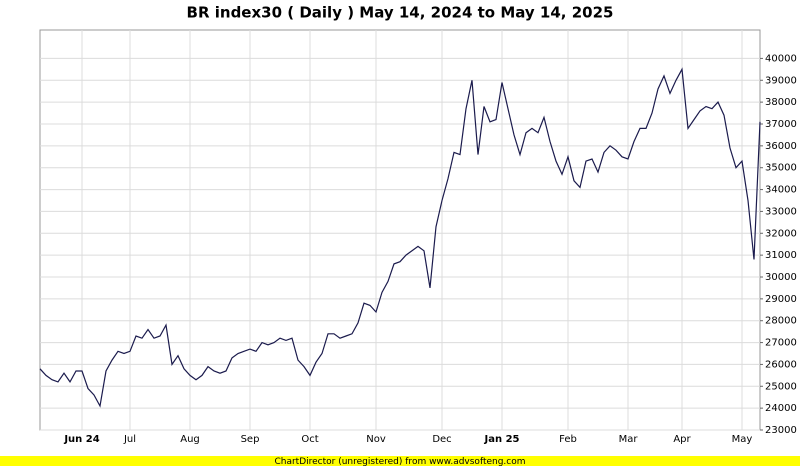 Image resolution: width=800 pixels, height=466 pixels. Describe the element at coordinates (781, 58) in the screenshot. I see `y-tick-label: 40000` at that location.